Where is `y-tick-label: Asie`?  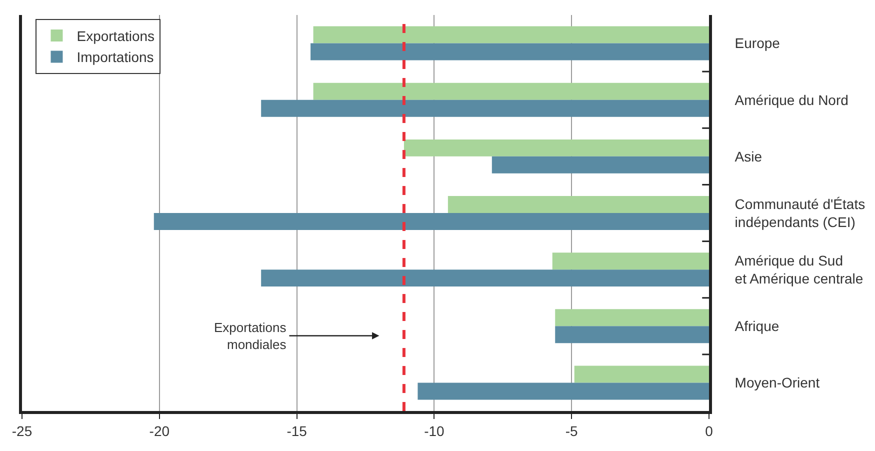
y-tick-label: Asie is located at coordinates (748, 156).